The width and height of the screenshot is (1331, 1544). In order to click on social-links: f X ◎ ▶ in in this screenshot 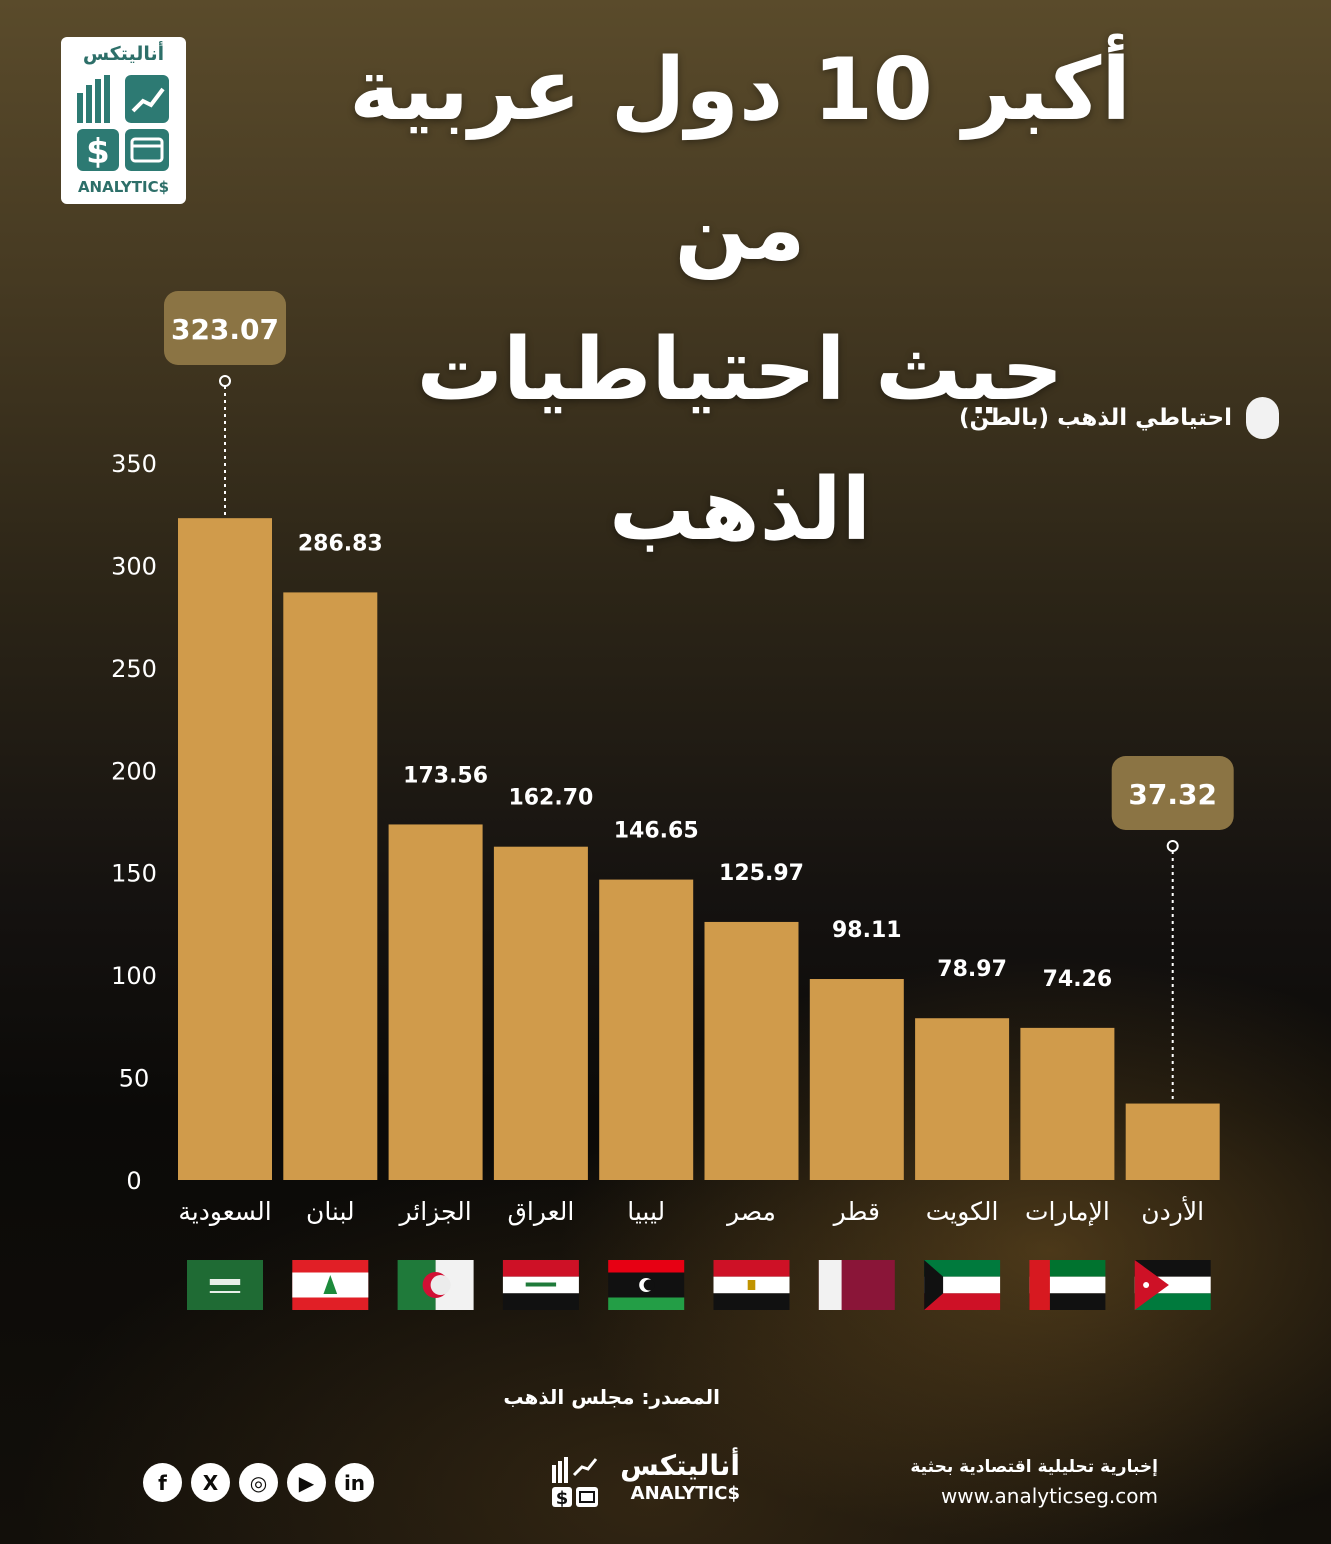, I will do `click(258, 1482)`.